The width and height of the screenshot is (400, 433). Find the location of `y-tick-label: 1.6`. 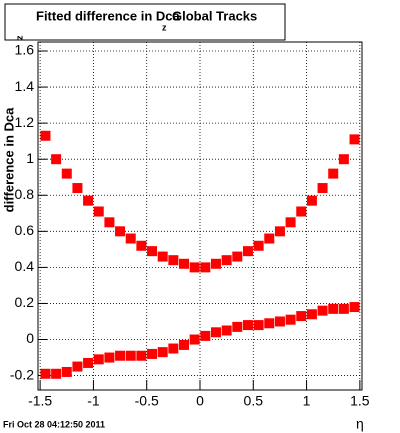

y-tick-label: 1.6 is located at coordinates (25, 50).